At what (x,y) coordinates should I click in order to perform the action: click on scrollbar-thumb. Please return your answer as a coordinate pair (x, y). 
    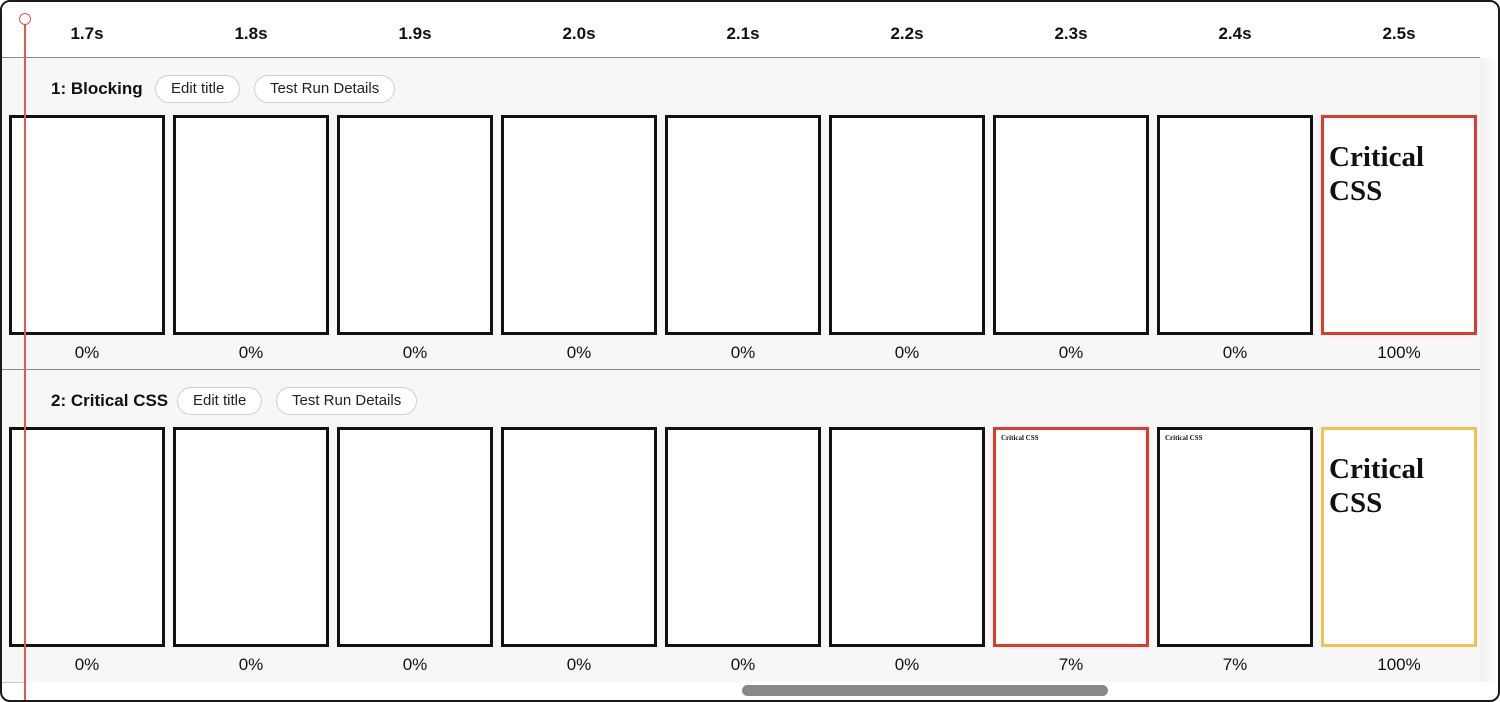
    Looking at the image, I should click on (925, 690).